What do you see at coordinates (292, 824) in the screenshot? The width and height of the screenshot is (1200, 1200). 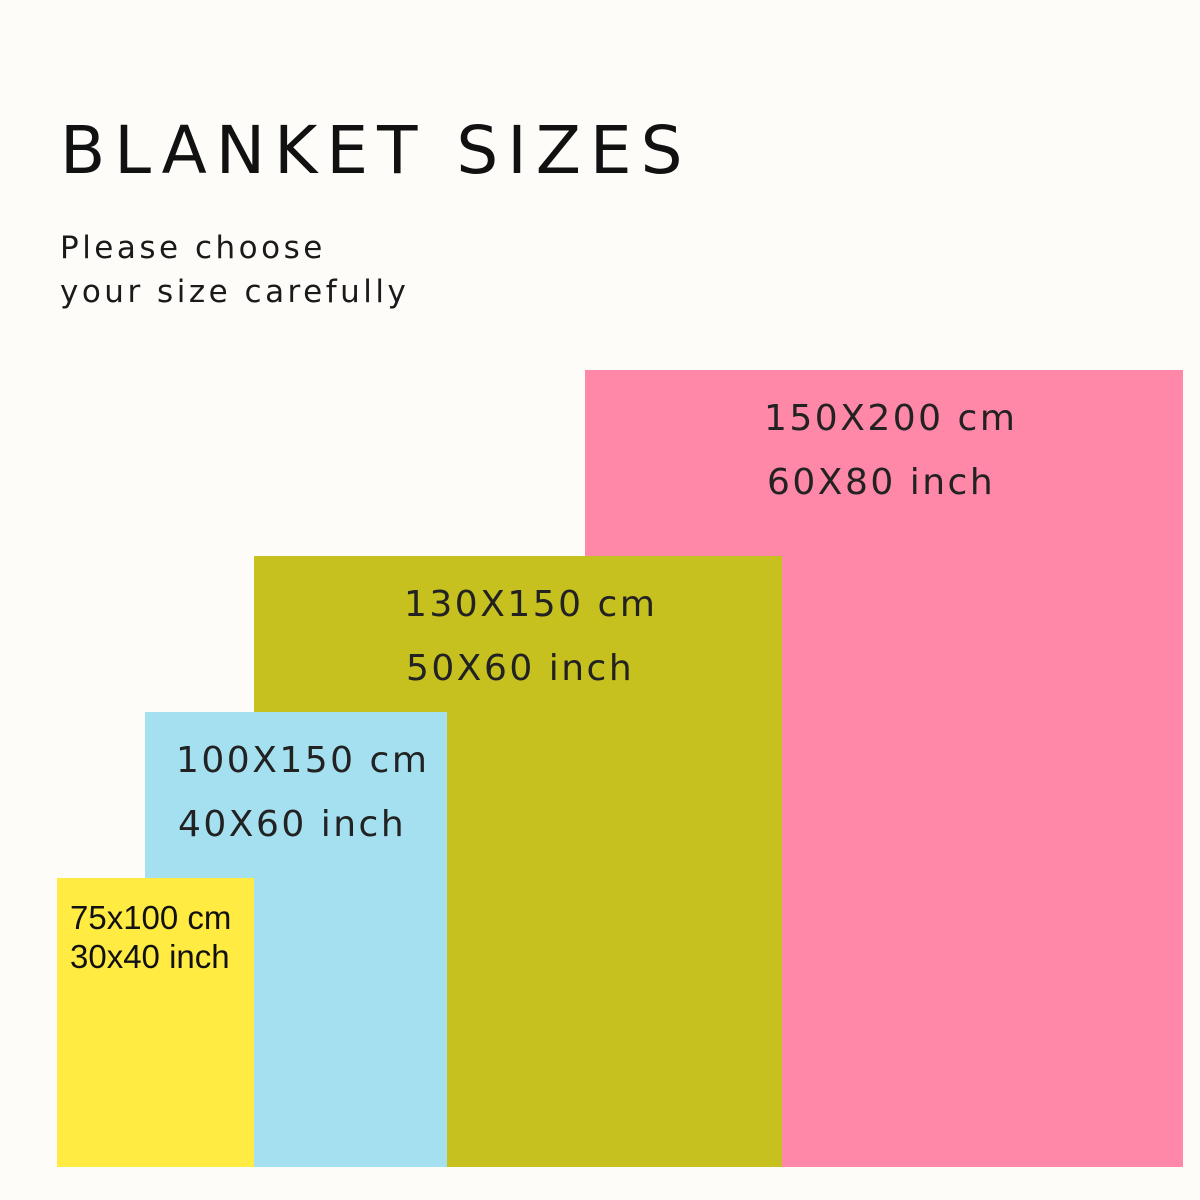 I see `size-100x150-inch-label: 40X60 inch` at bounding box center [292, 824].